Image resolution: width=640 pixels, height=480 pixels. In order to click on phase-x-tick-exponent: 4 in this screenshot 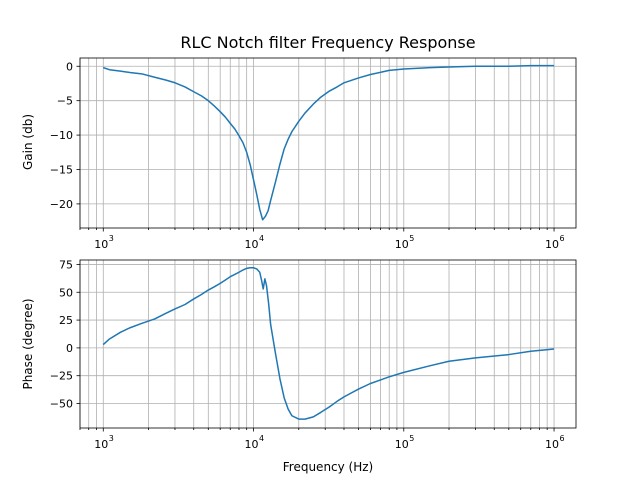, I will do `click(261, 438)`.